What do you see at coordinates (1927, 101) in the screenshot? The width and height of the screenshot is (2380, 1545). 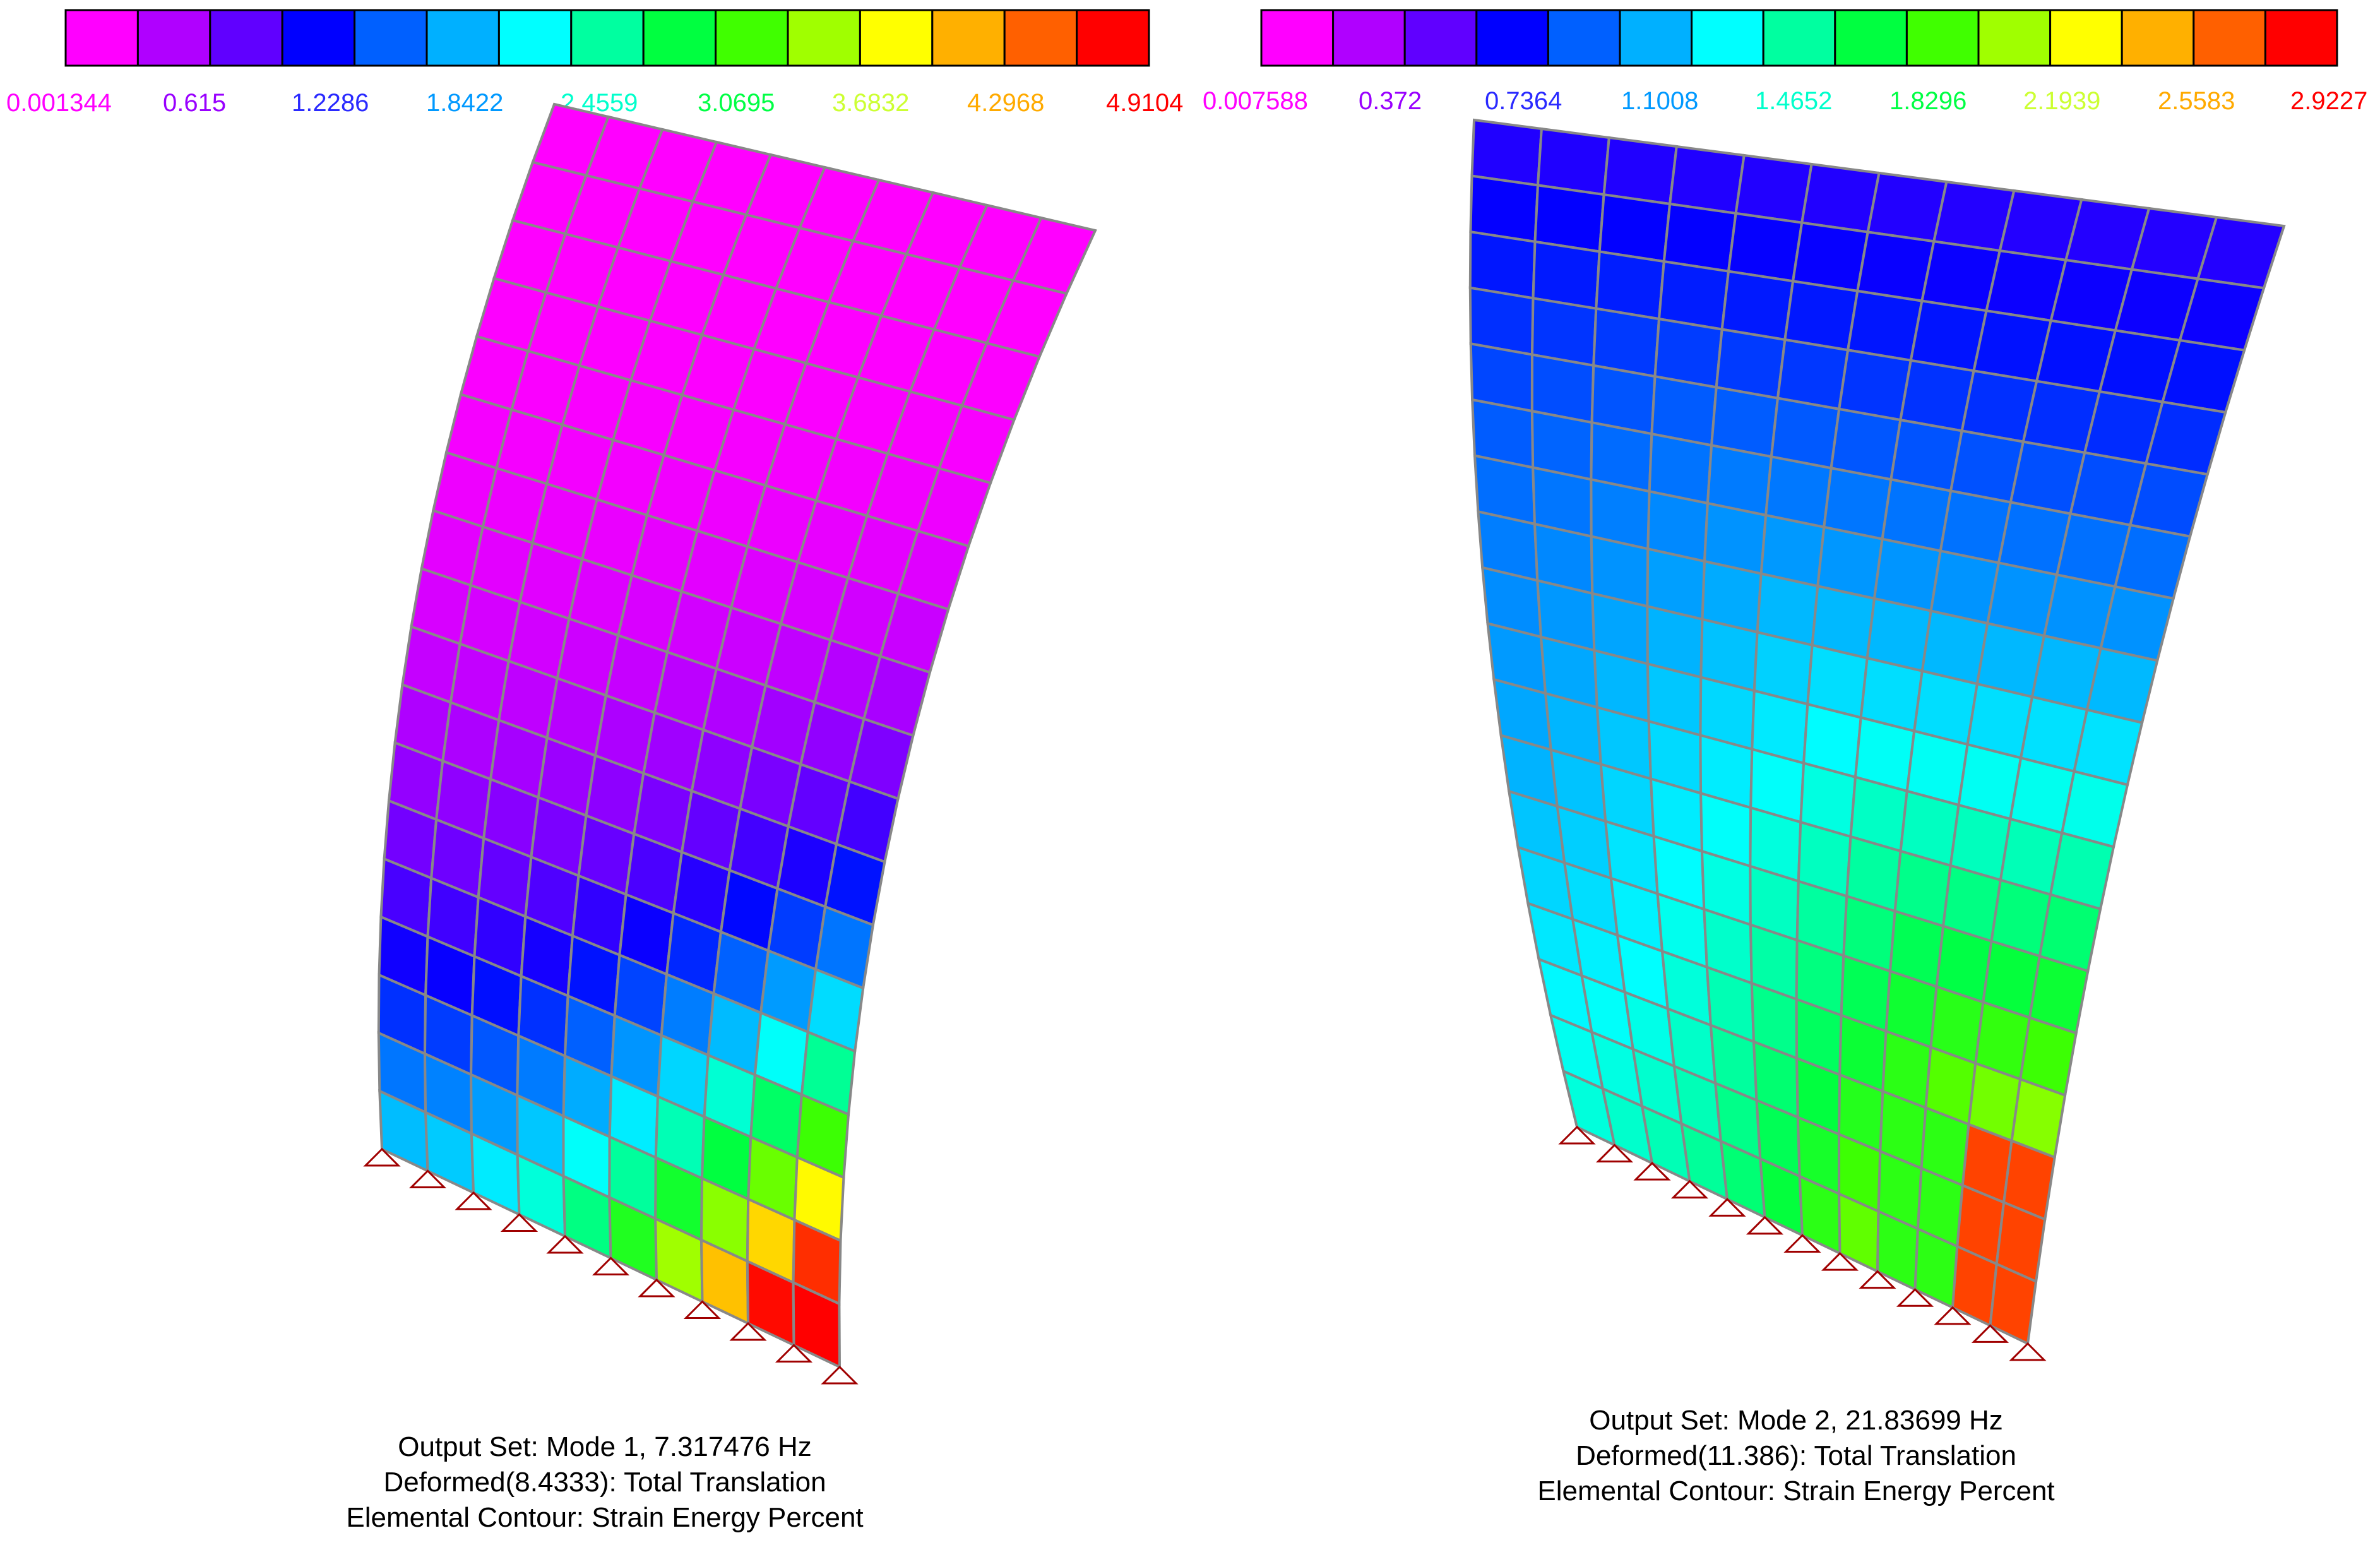 I see `legend-label: 1.8296` at bounding box center [1927, 101].